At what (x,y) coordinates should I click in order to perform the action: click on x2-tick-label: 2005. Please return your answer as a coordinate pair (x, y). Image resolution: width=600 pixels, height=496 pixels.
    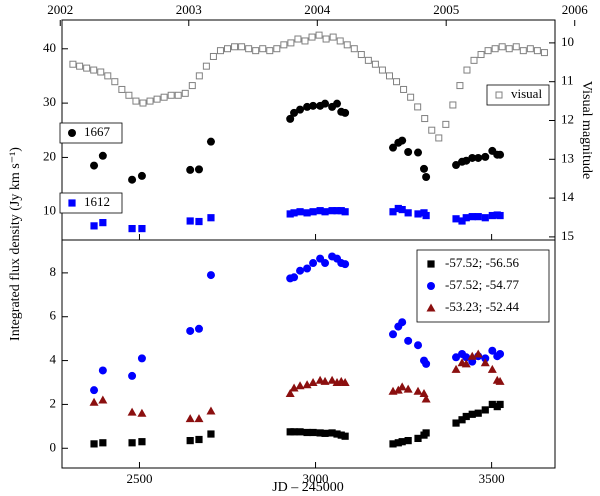
    Looking at the image, I should click on (446, 9).